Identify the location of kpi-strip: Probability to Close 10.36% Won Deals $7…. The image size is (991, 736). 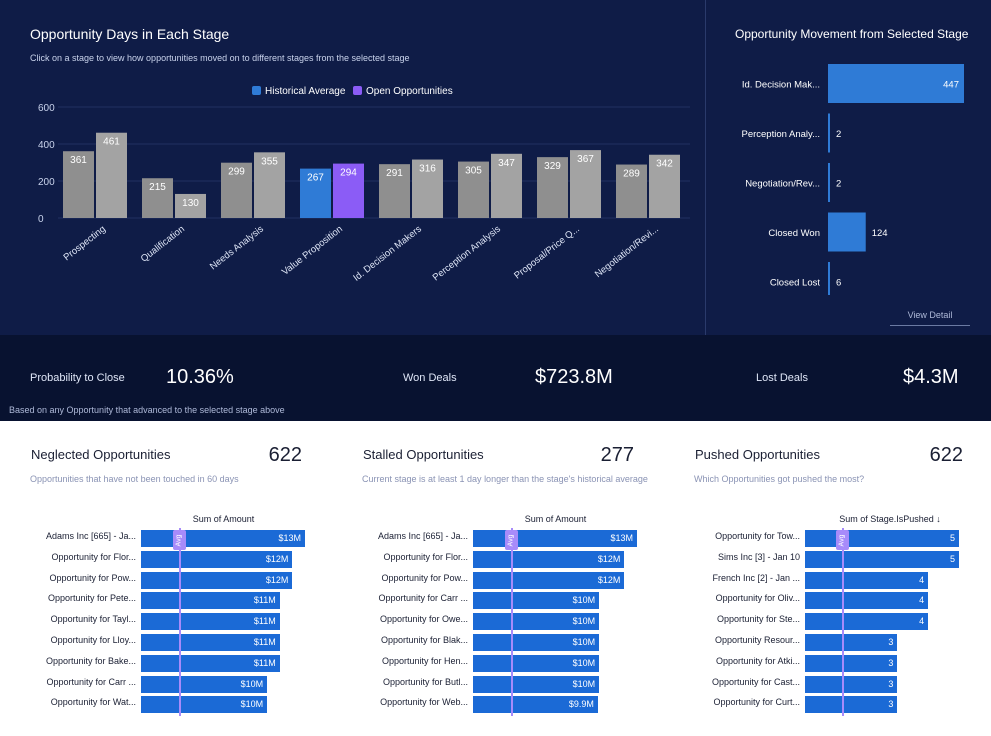
(495, 378).